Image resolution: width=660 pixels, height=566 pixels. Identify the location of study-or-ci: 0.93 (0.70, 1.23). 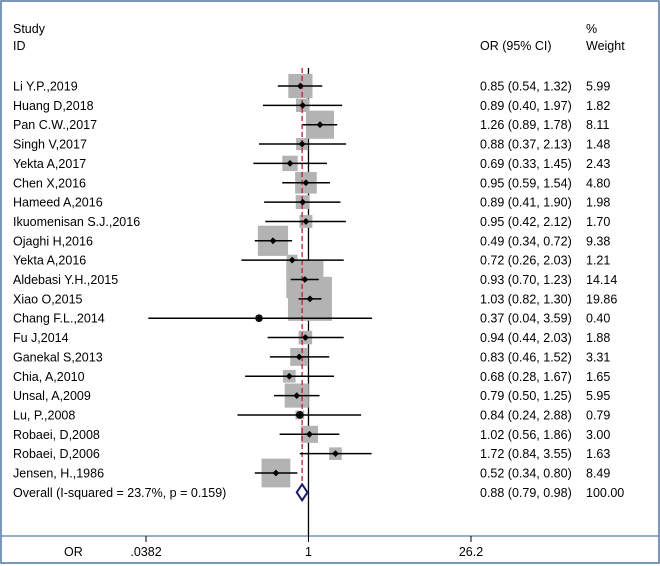
(526, 280).